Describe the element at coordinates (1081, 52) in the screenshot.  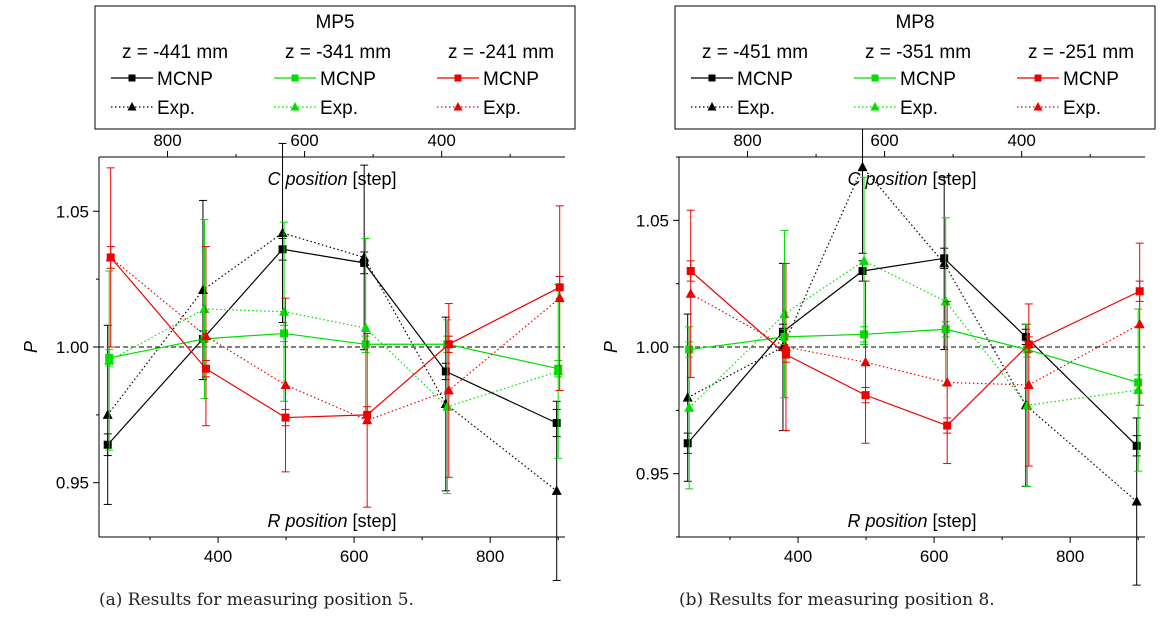
I see `legend-group-label: z = -251 mm` at that location.